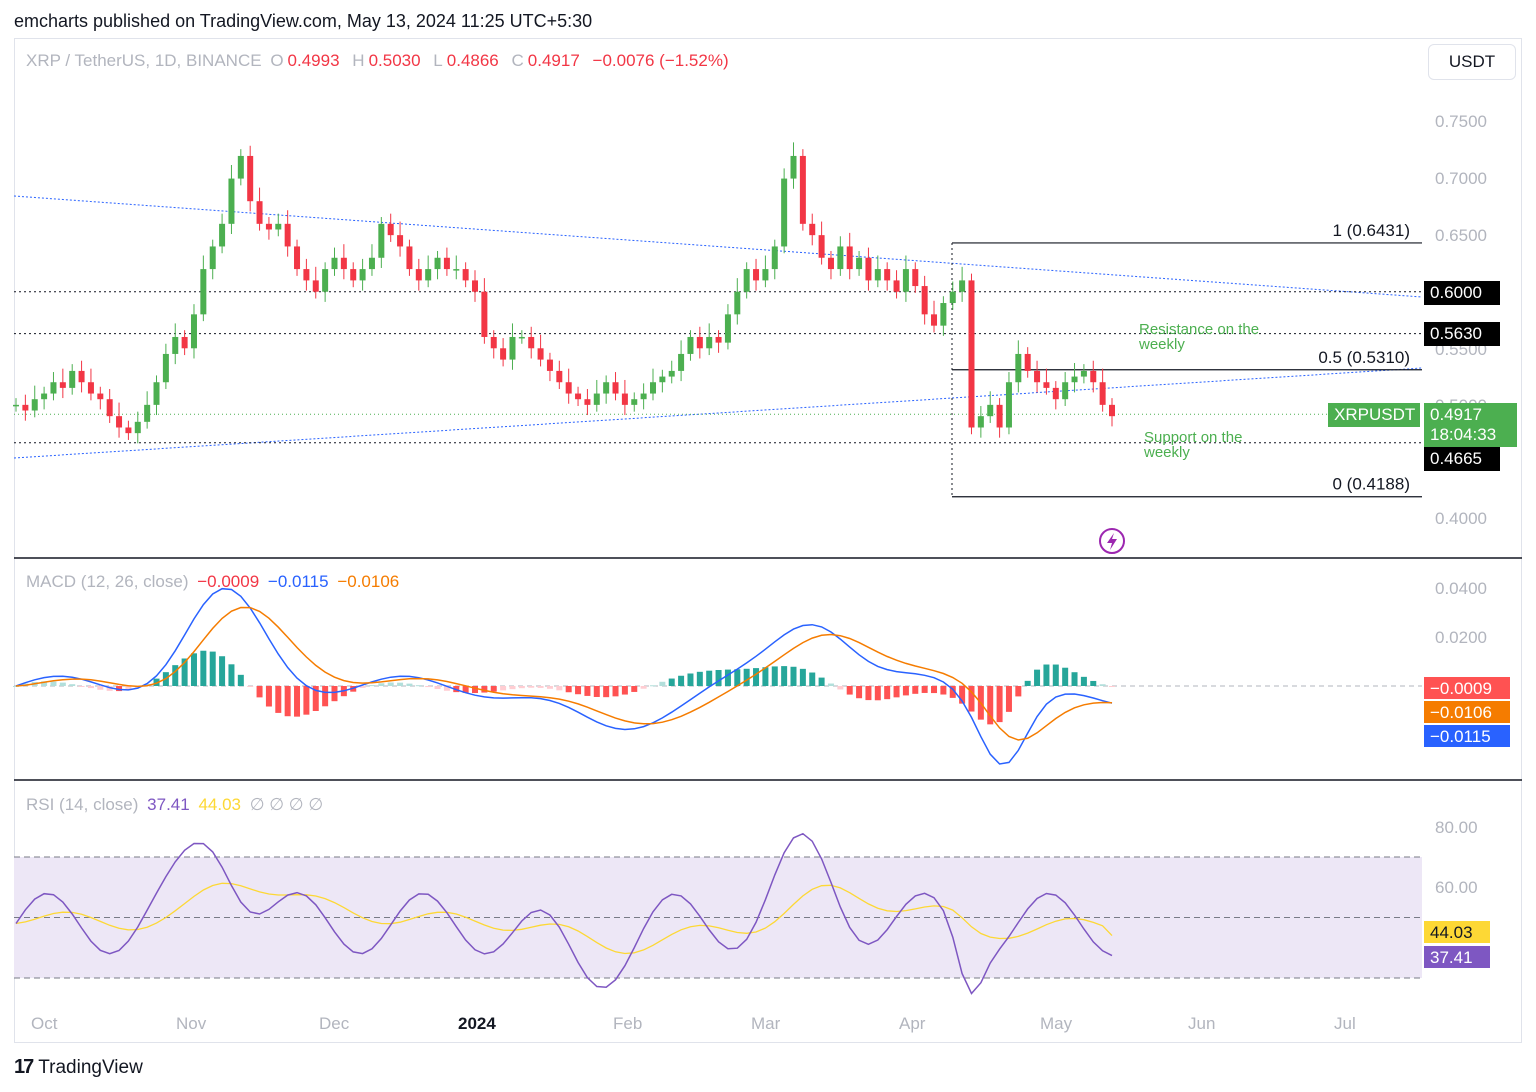 Image resolution: width=1536 pixels, height=1092 pixels. Describe the element at coordinates (298, 581) in the screenshot. I see `macd-line-value: −0.0115` at that location.